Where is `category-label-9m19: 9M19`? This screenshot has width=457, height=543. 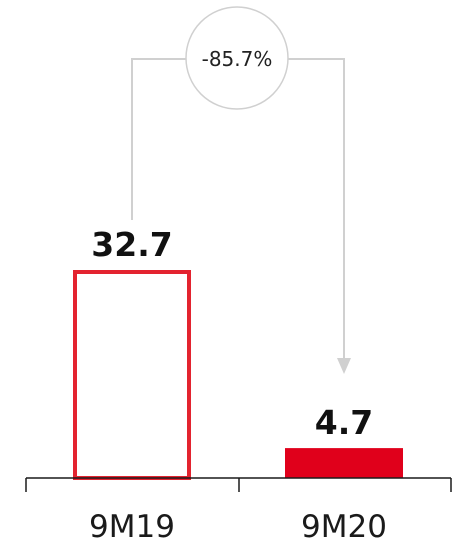
category-label-9m19: 9M19 is located at coordinates (132, 526).